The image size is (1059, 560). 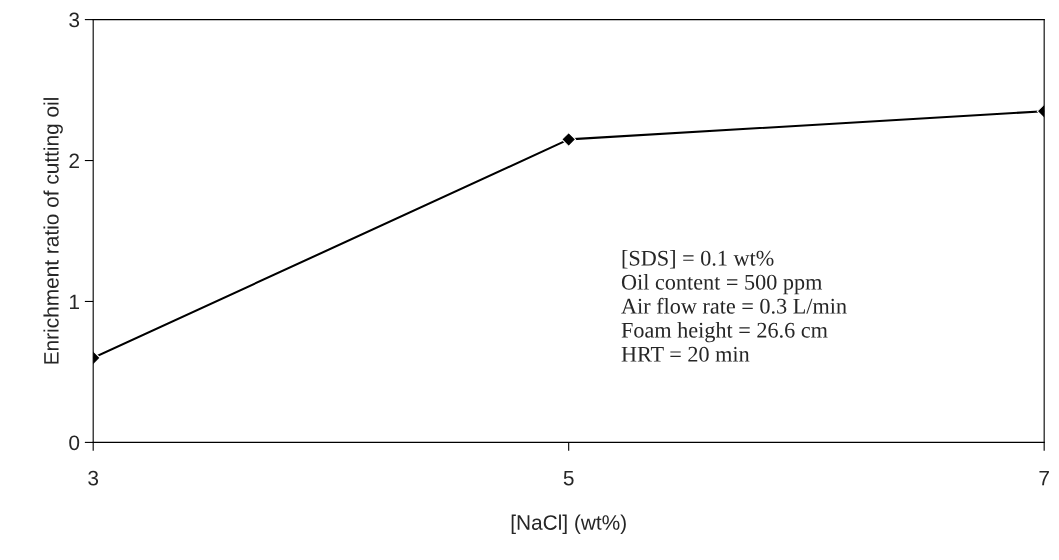 What do you see at coordinates (53, 231) in the screenshot?
I see `y-axis-title: Enrichment ratio of cutting oil` at bounding box center [53, 231].